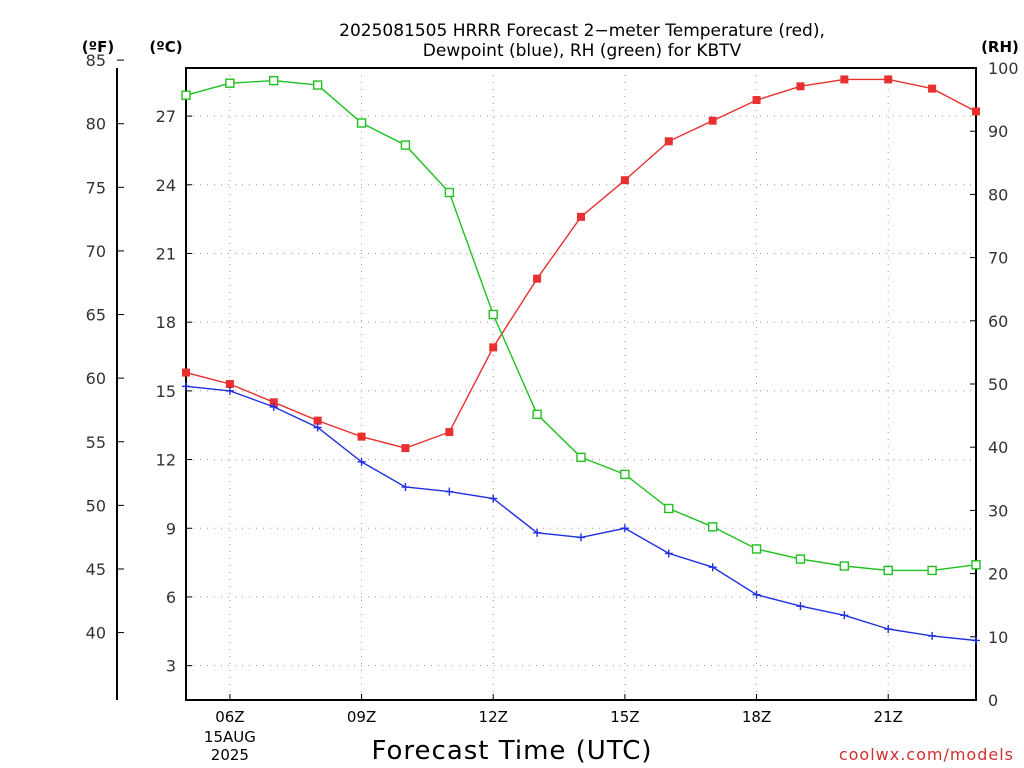  Describe the element at coordinates (493, 717) in the screenshot. I see `time-tick-label: 12Z` at that location.